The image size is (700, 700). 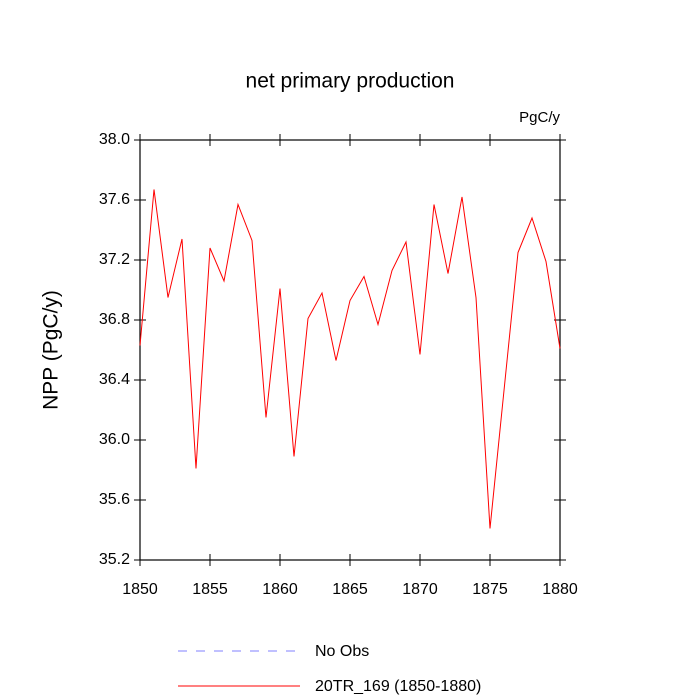 What do you see at coordinates (490, 589) in the screenshot?
I see `x-tick-label: 1875` at bounding box center [490, 589].